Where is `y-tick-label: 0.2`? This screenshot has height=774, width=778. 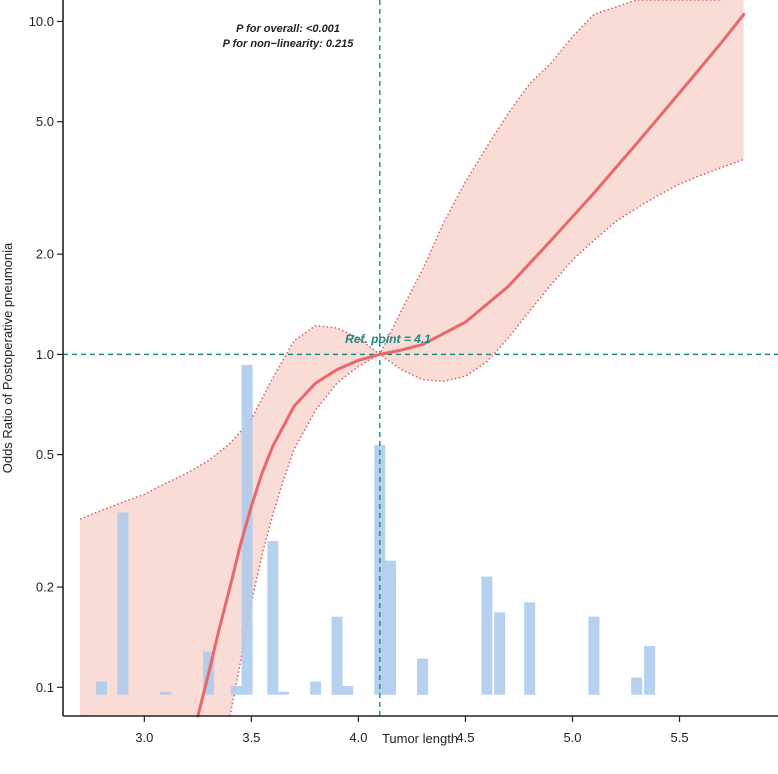
y-tick-label: 0.2 is located at coordinates (45, 587).